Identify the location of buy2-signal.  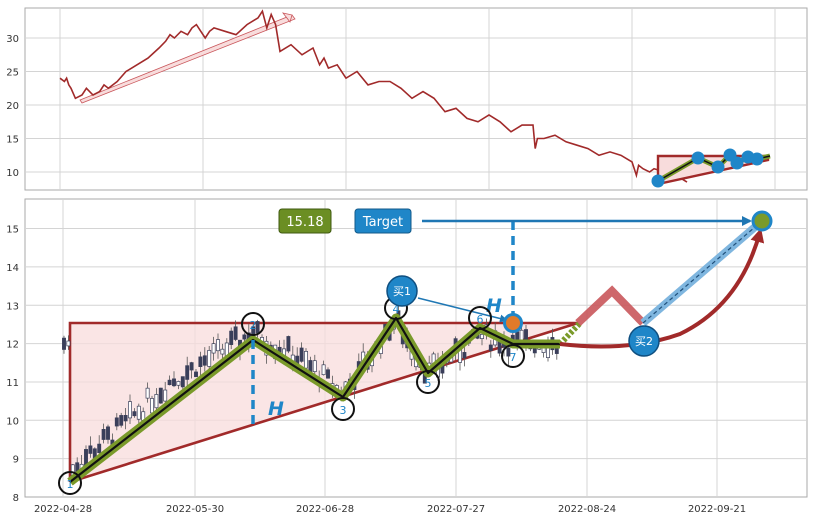
(644, 341).